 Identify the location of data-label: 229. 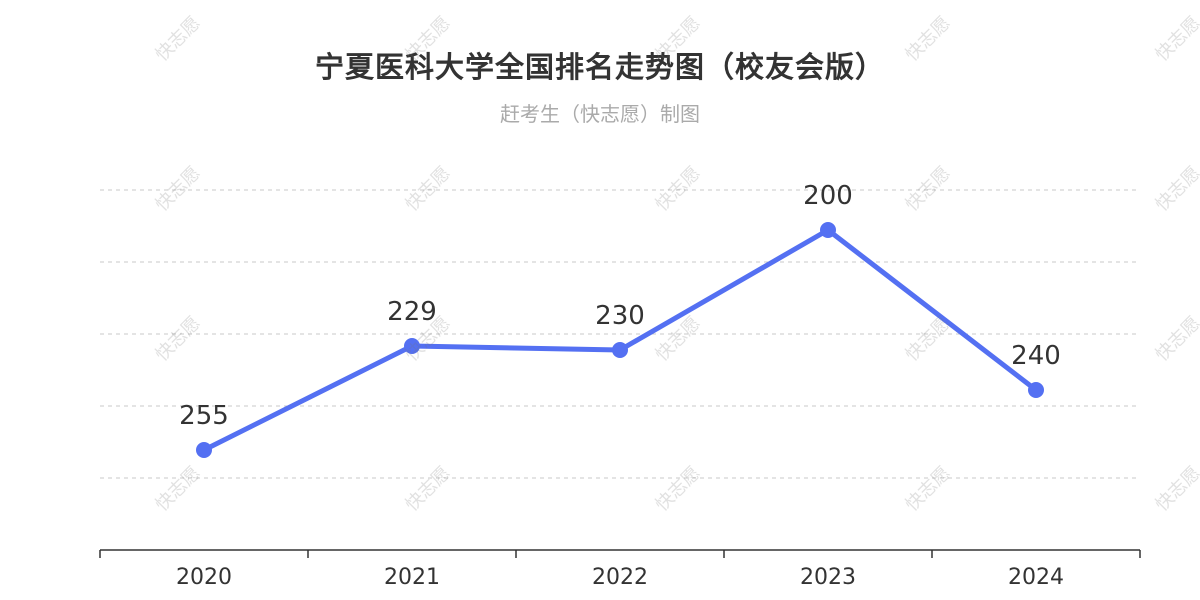
(412, 312).